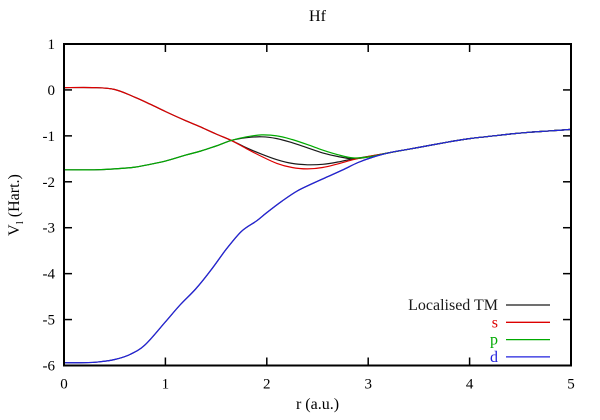 This screenshot has height=420, width=600. Describe the element at coordinates (49, 229) in the screenshot. I see `y-tick-label: -3` at that location.